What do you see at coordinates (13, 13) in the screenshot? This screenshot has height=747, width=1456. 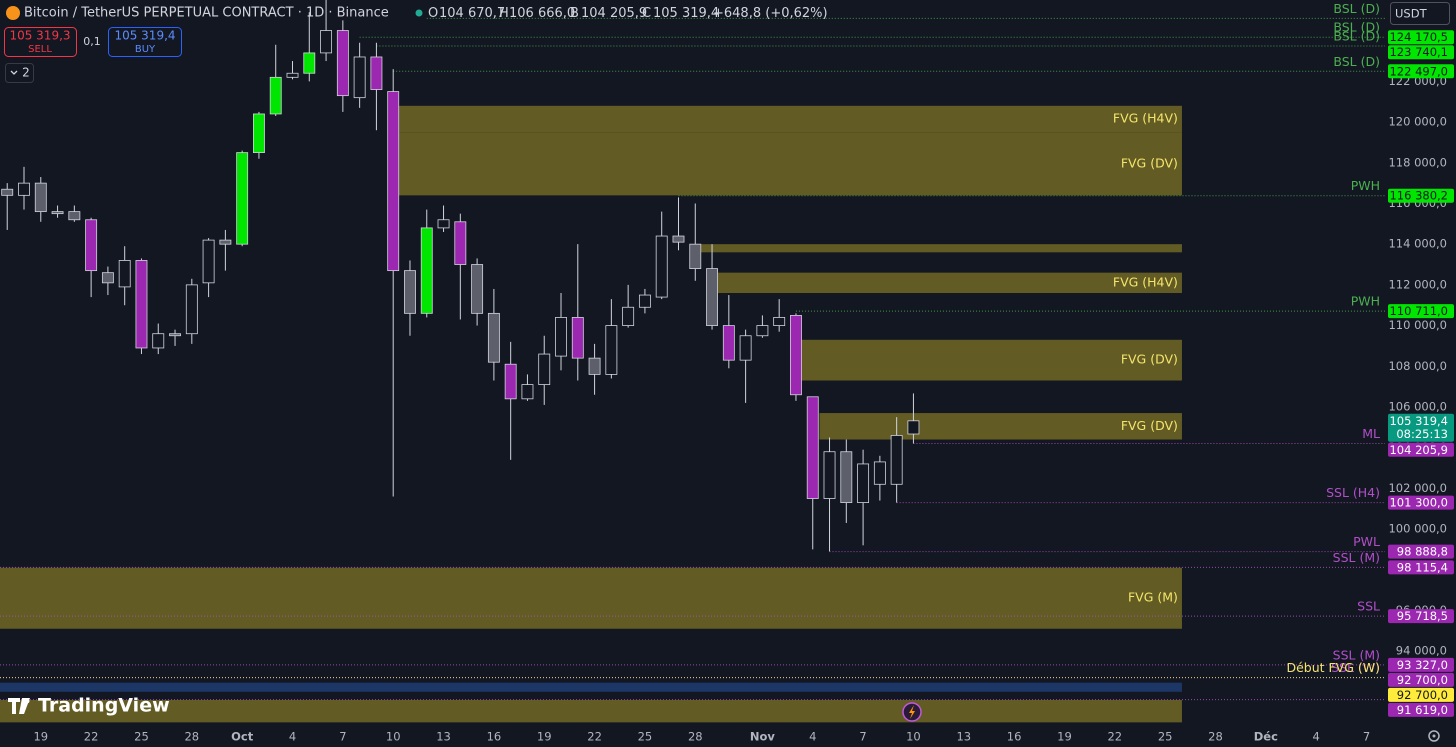 I see `symbol-icon` at bounding box center [13, 13].